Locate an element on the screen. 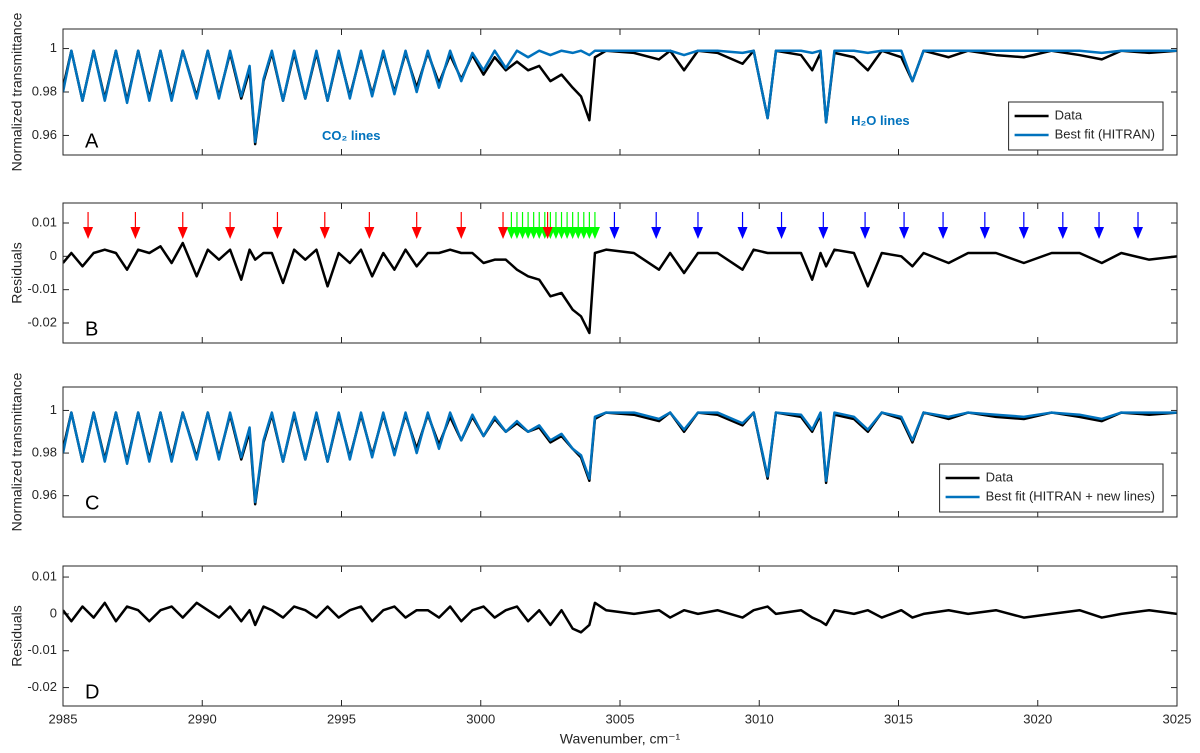  panel-label: A is located at coordinates (92, 141).